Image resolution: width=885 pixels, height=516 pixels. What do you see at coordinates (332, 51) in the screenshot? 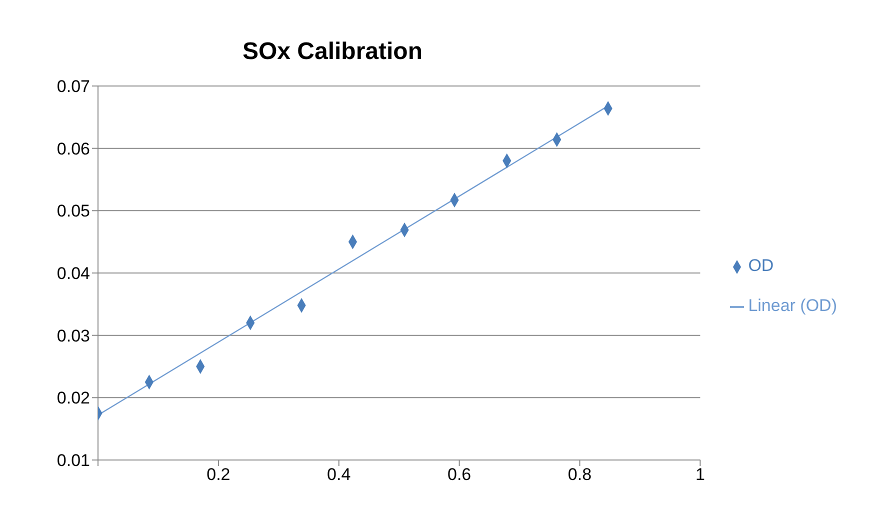
I see `chart-title: SOx Calibration` at bounding box center [332, 51].